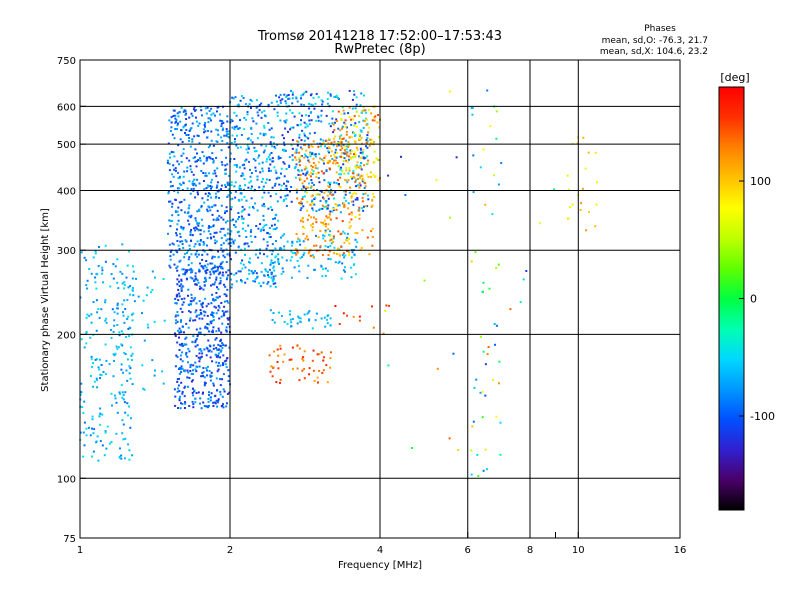  Describe the element at coordinates (380, 550) in the screenshot. I see `x-tick-label: 4` at that location.